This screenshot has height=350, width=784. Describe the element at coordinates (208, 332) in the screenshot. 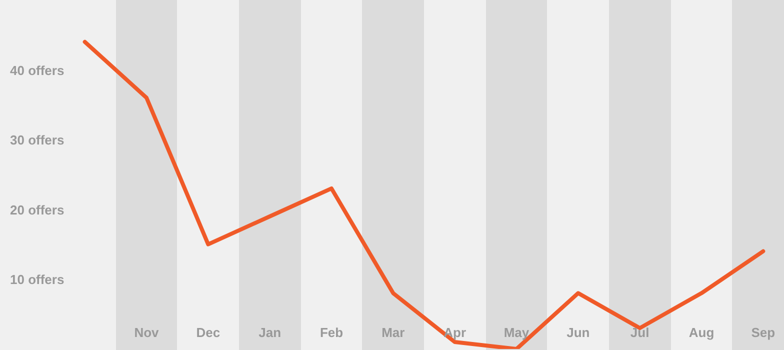

I see `x-tick-label: Dec` at that location.